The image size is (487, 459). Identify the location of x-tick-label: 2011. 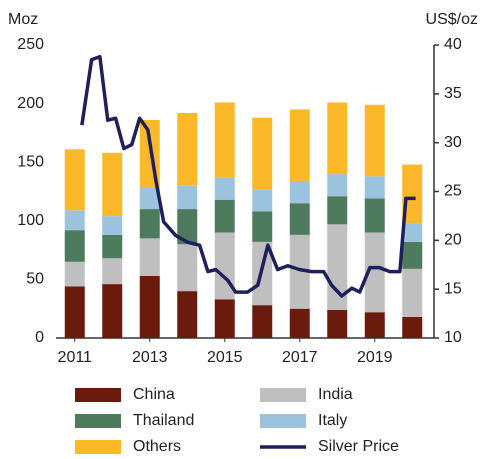
(75, 357).